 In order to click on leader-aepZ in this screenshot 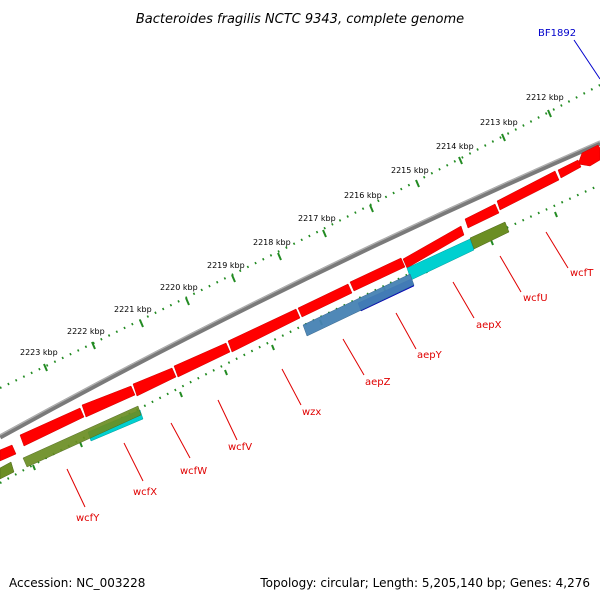, I will do `click(353, 357)`.